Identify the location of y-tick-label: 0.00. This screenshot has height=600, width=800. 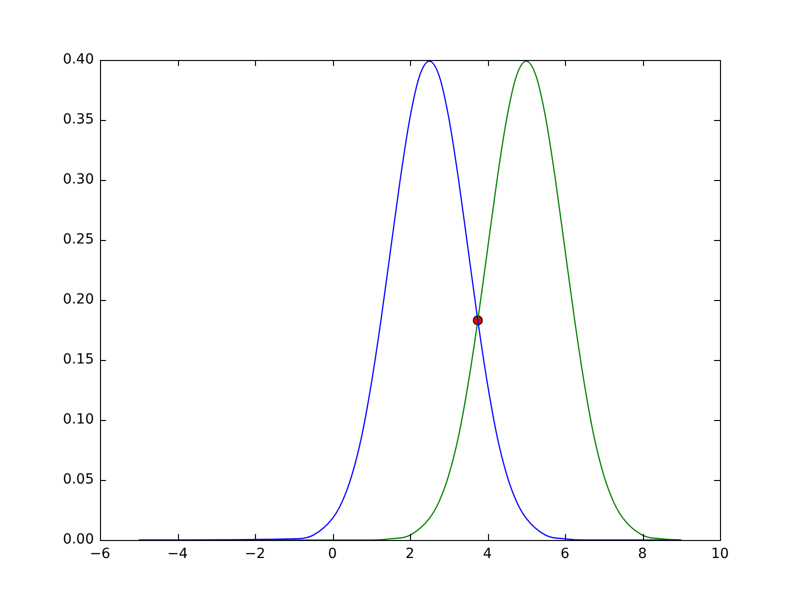
(78, 540).